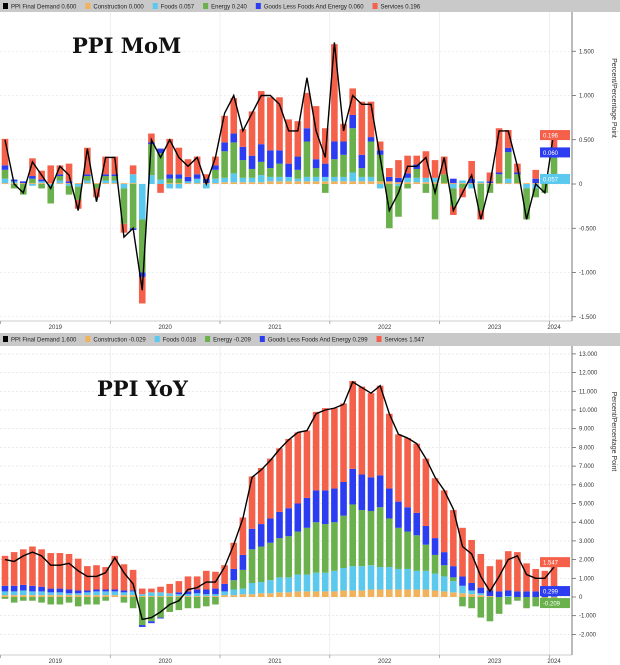 Image resolution: width=620 pixels, height=665 pixels. I want to click on xtick-label: 2020, so click(165, 328).